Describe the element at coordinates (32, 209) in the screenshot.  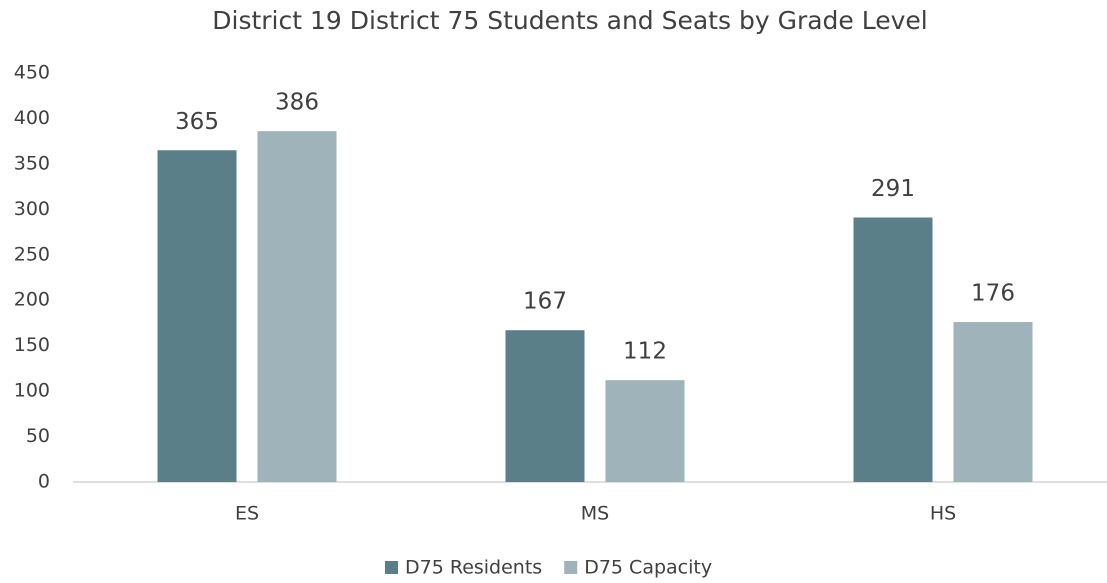
I see `y-tick-label: 300` at that location.